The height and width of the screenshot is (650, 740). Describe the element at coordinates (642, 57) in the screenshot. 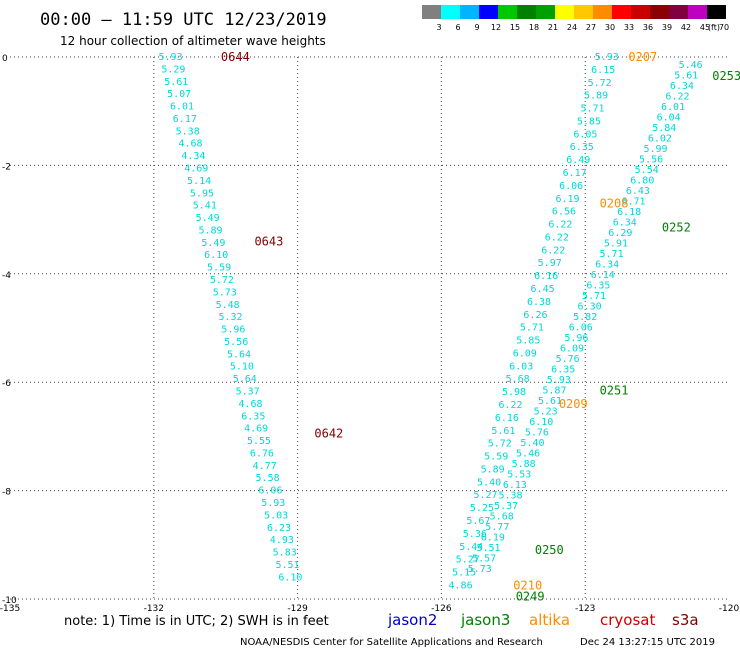

I see `pass-label: 0207` at that location.